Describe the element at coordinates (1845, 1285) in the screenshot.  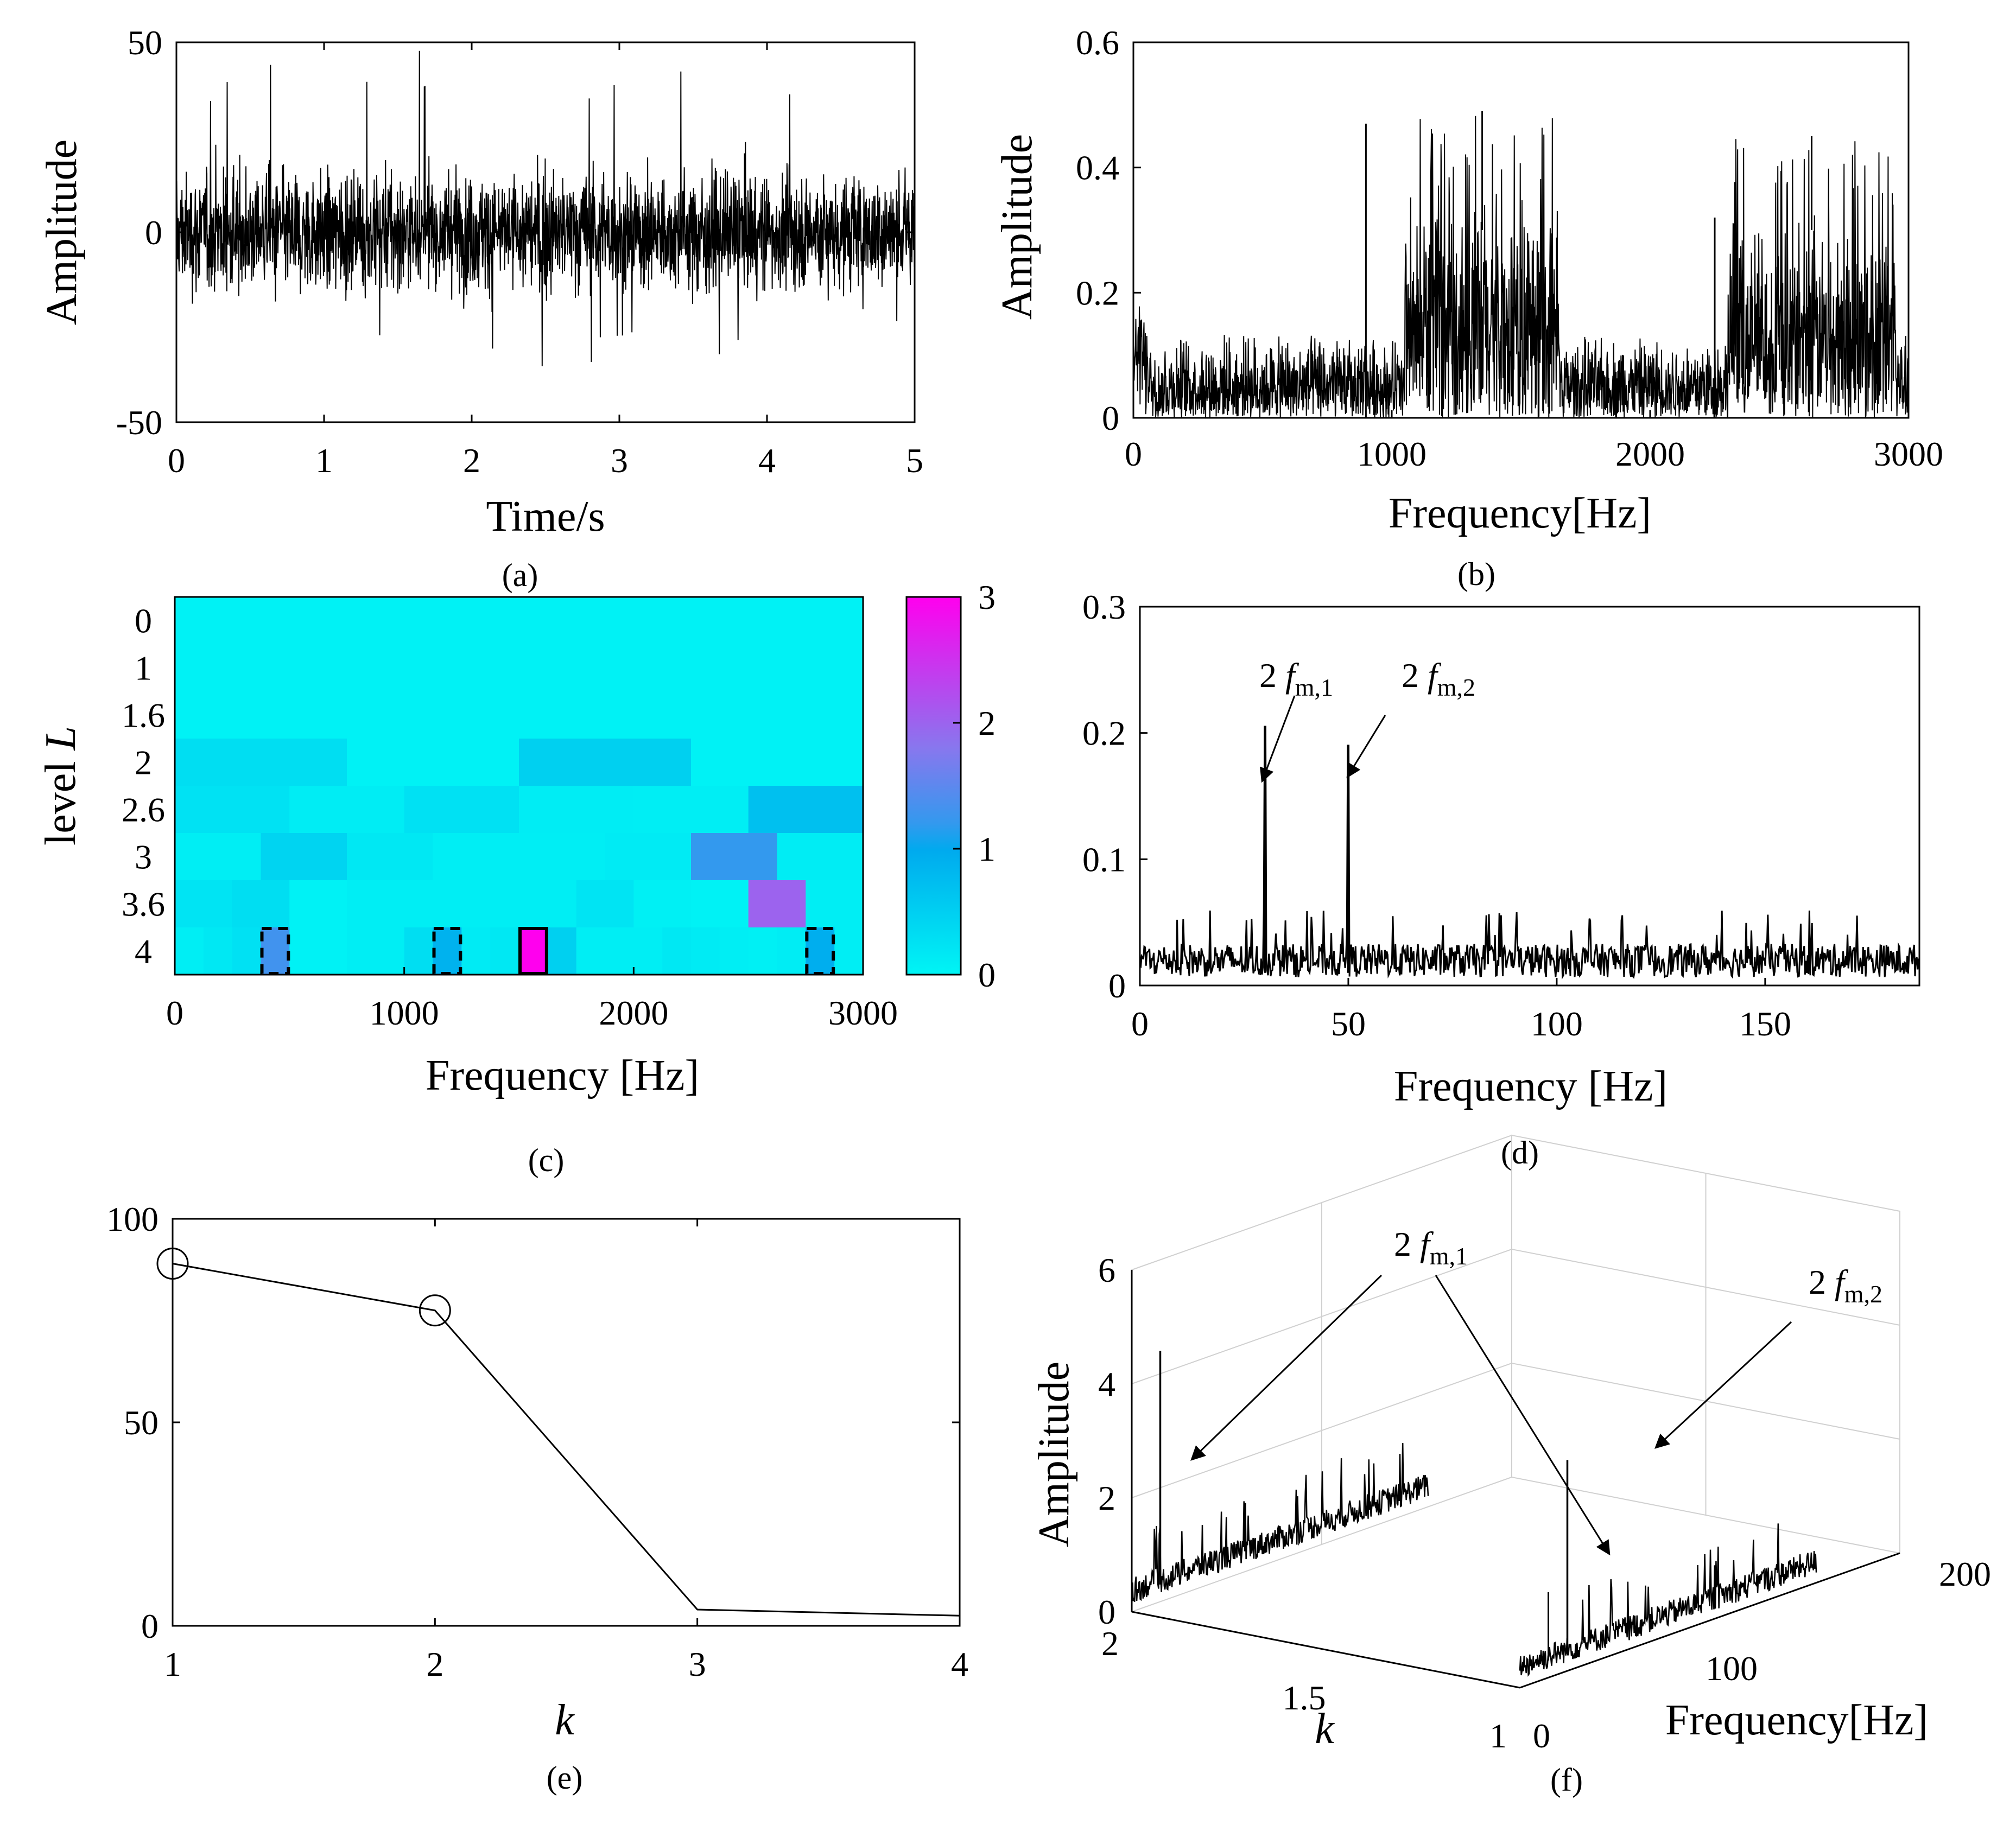
I see `f-annotation-fm2: 2 fm,2` at that location.